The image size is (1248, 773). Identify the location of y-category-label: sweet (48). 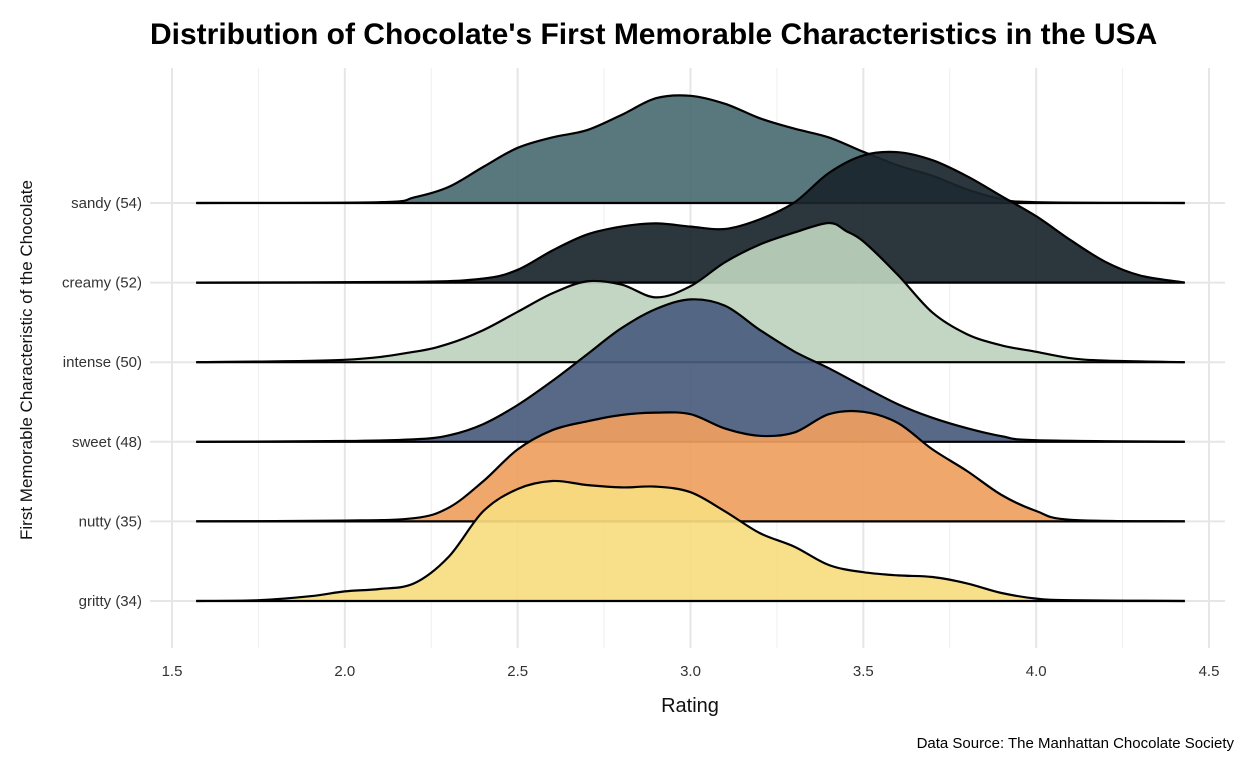
(107, 442).